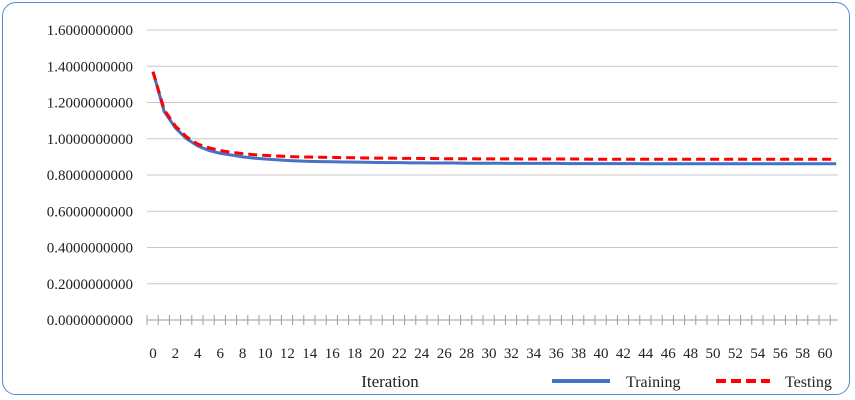 The width and height of the screenshot is (855, 400). Describe the element at coordinates (90, 285) in the screenshot. I see `y-tick-label: 0.2000000000` at that location.